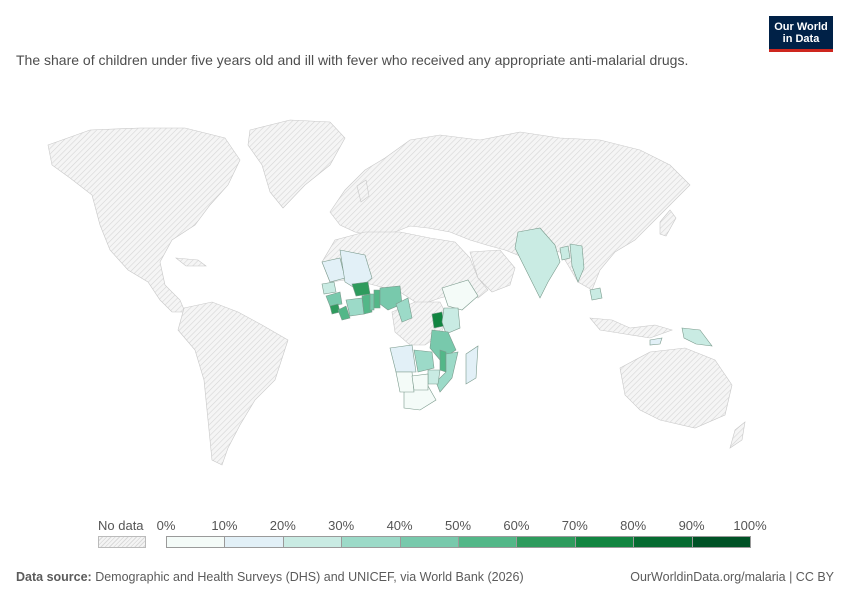 The width and height of the screenshot is (850, 600). Describe the element at coordinates (801, 27) in the screenshot. I see `logo-line-1: Our World` at that location.